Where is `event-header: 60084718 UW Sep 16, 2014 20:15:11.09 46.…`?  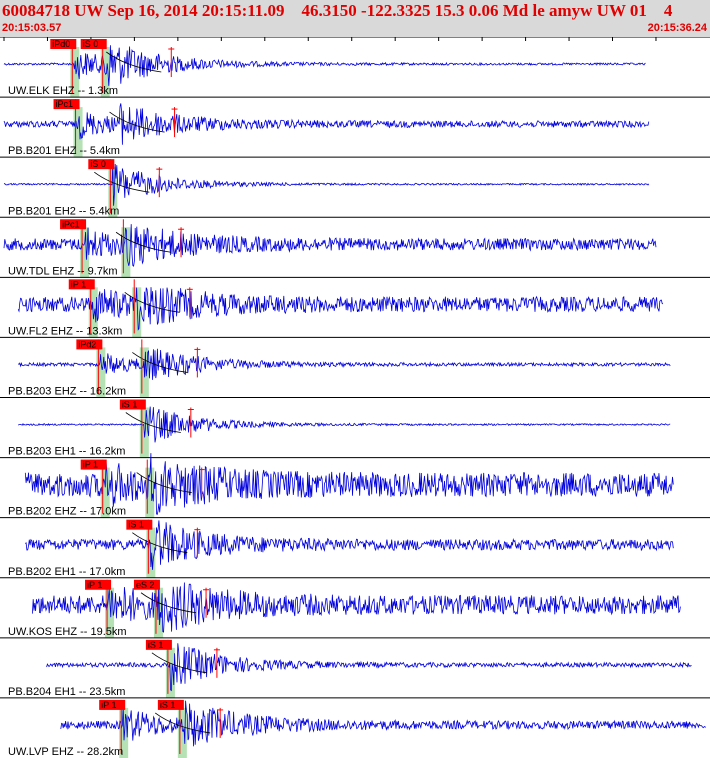 event-header: 60084718 UW Sep 16, 2014 20:15:11.09 46.… is located at coordinates (355, 18).